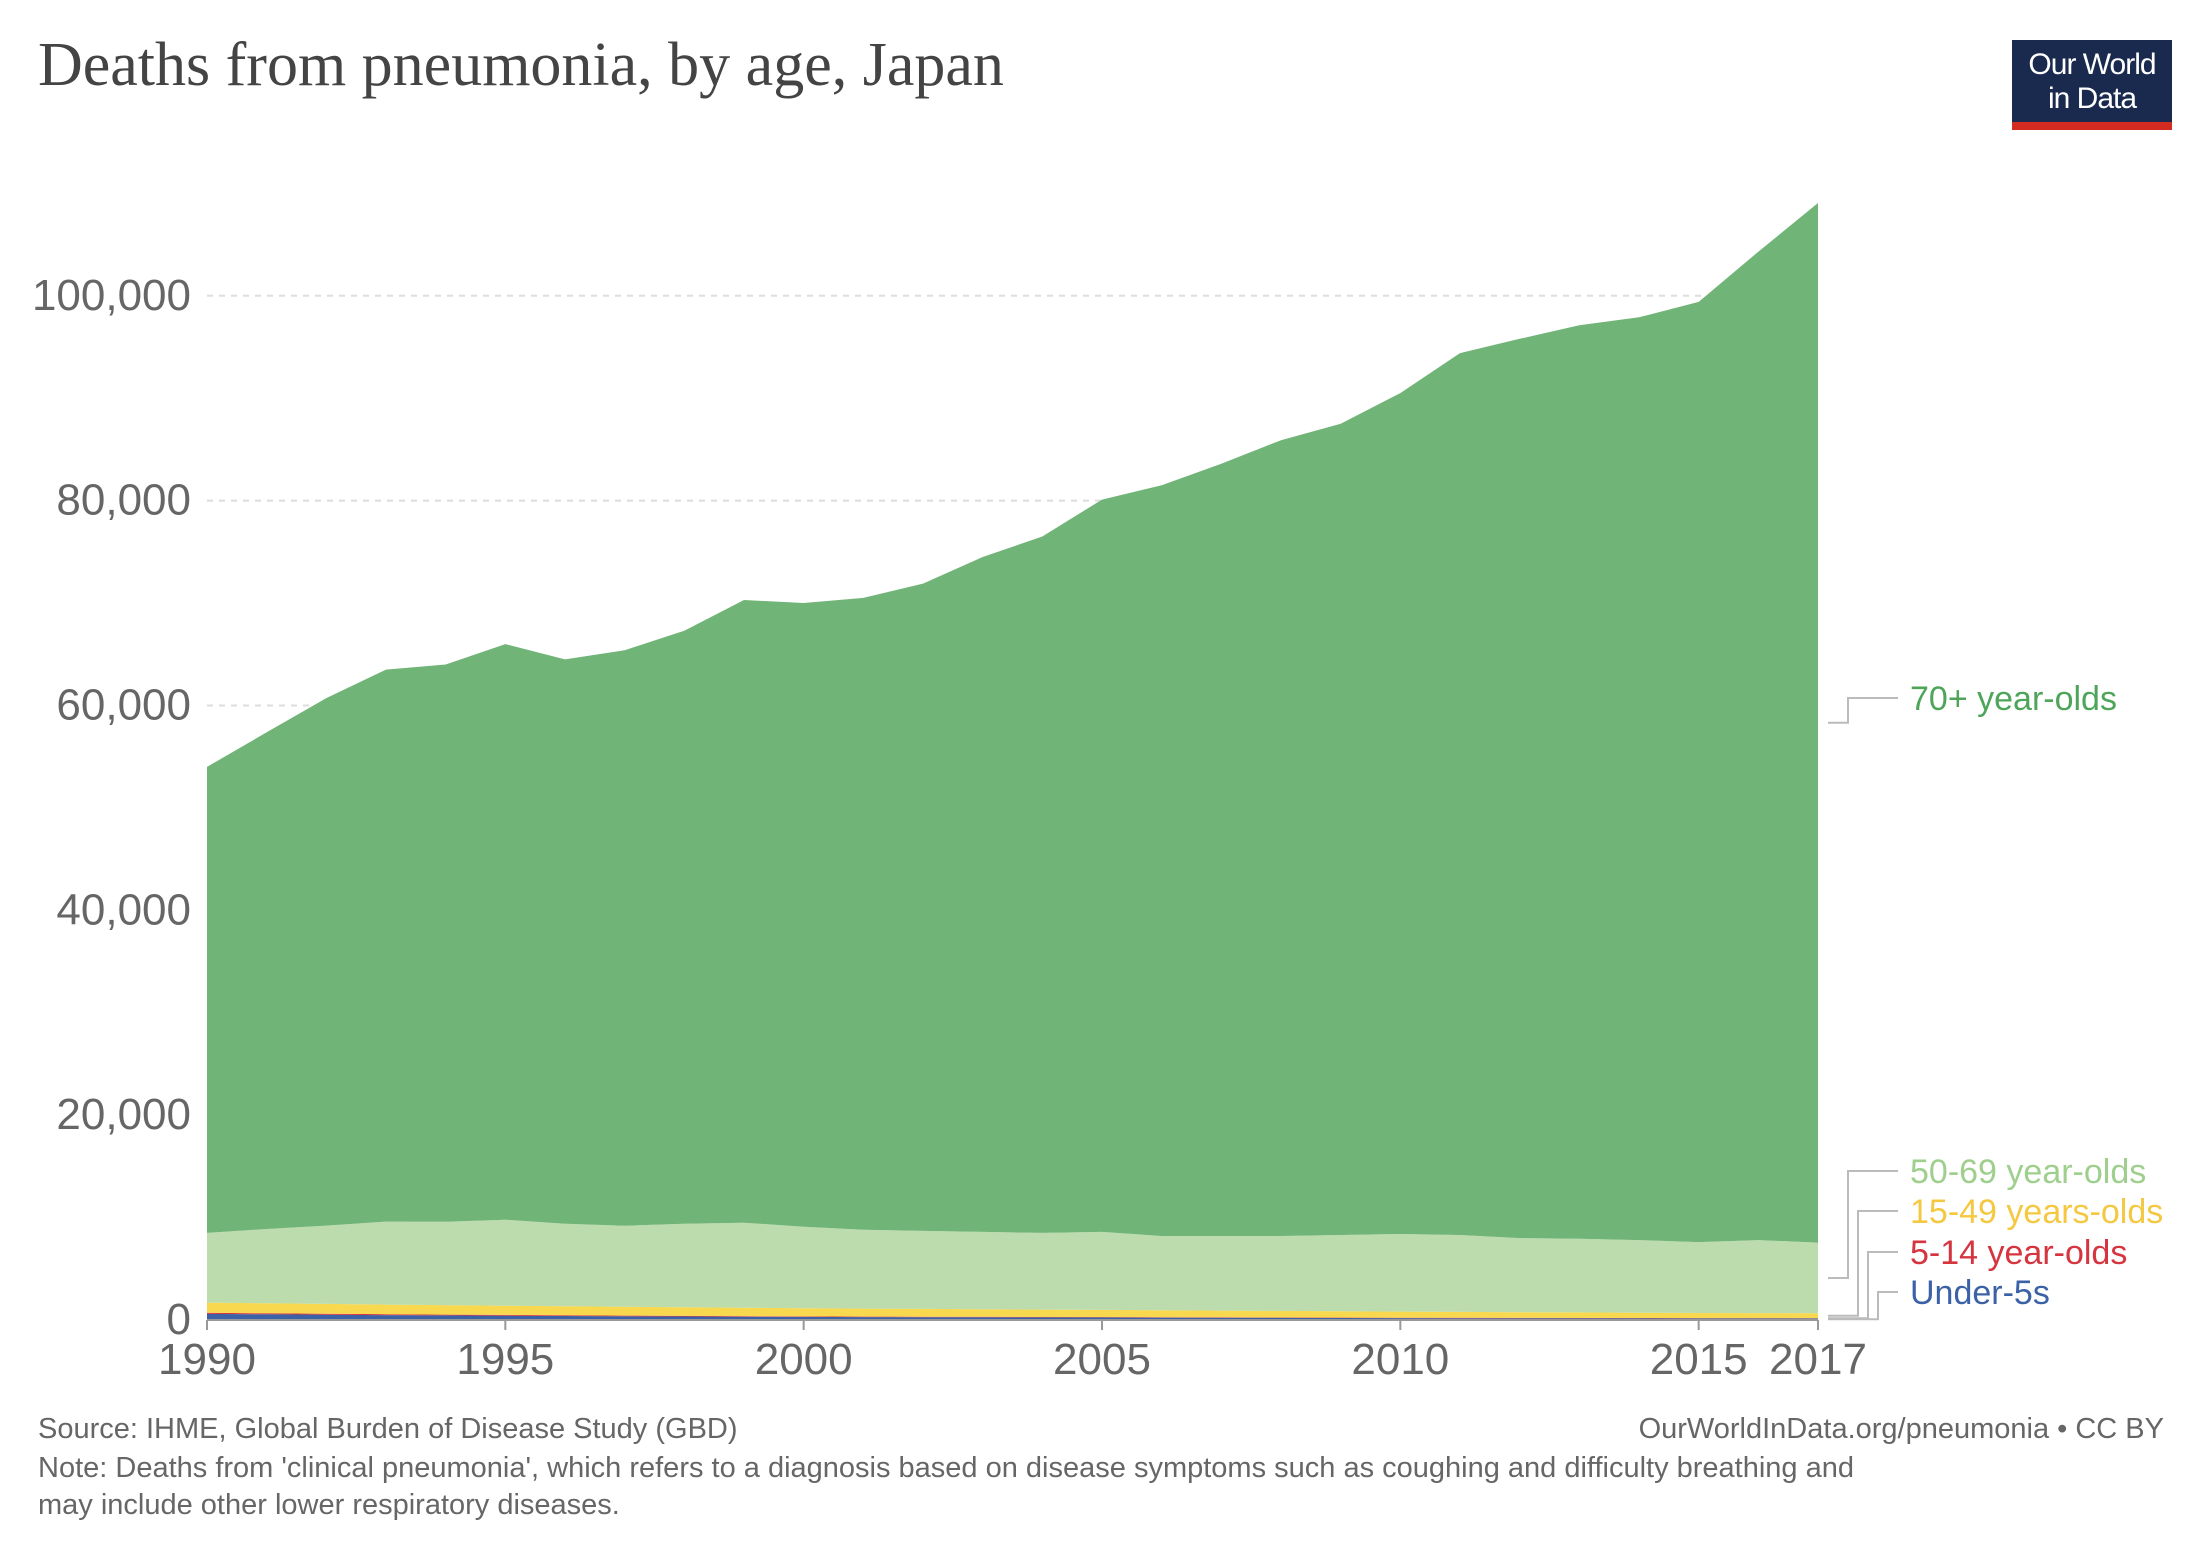 Image resolution: width=2200 pixels, height=1554 pixels. Describe the element at coordinates (179, 1319) in the screenshot. I see `y-tick-label: 0` at that location.